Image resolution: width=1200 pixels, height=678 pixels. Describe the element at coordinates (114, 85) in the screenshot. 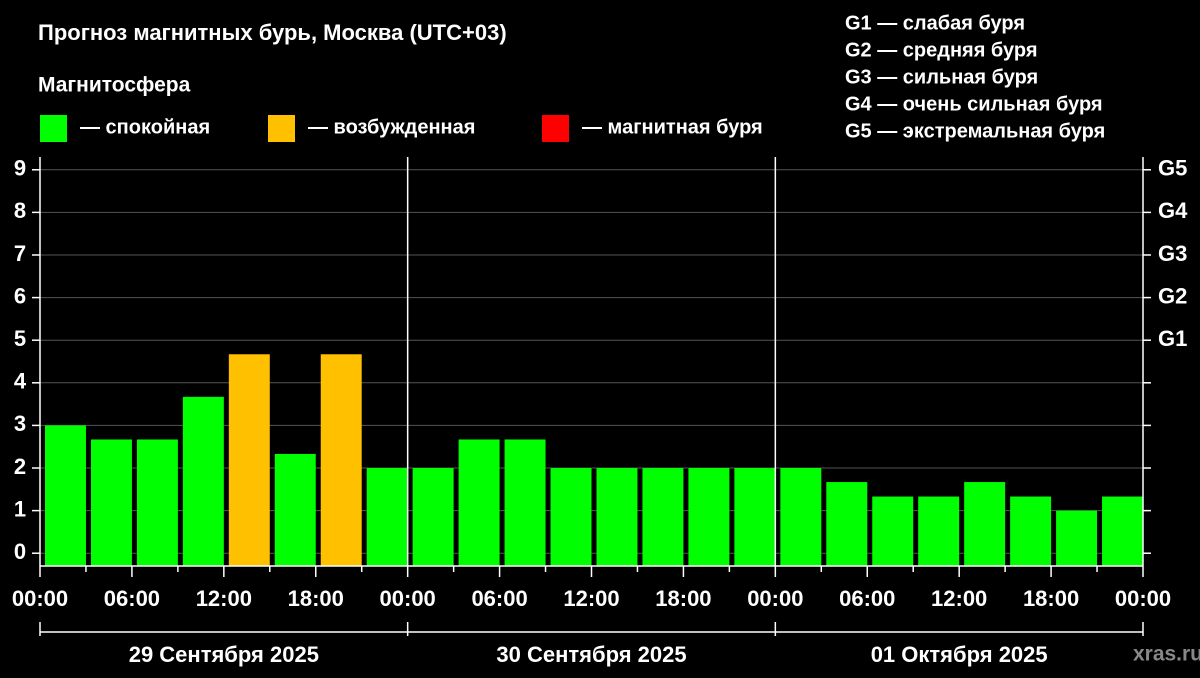

I see `subtitle: Магнитосфера` at that location.